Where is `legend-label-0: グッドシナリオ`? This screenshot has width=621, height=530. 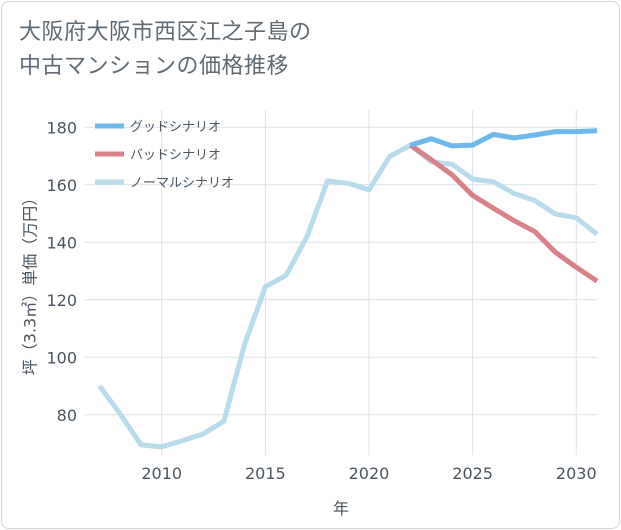 legend-label-0: グッドシナリオ is located at coordinates (175, 127).